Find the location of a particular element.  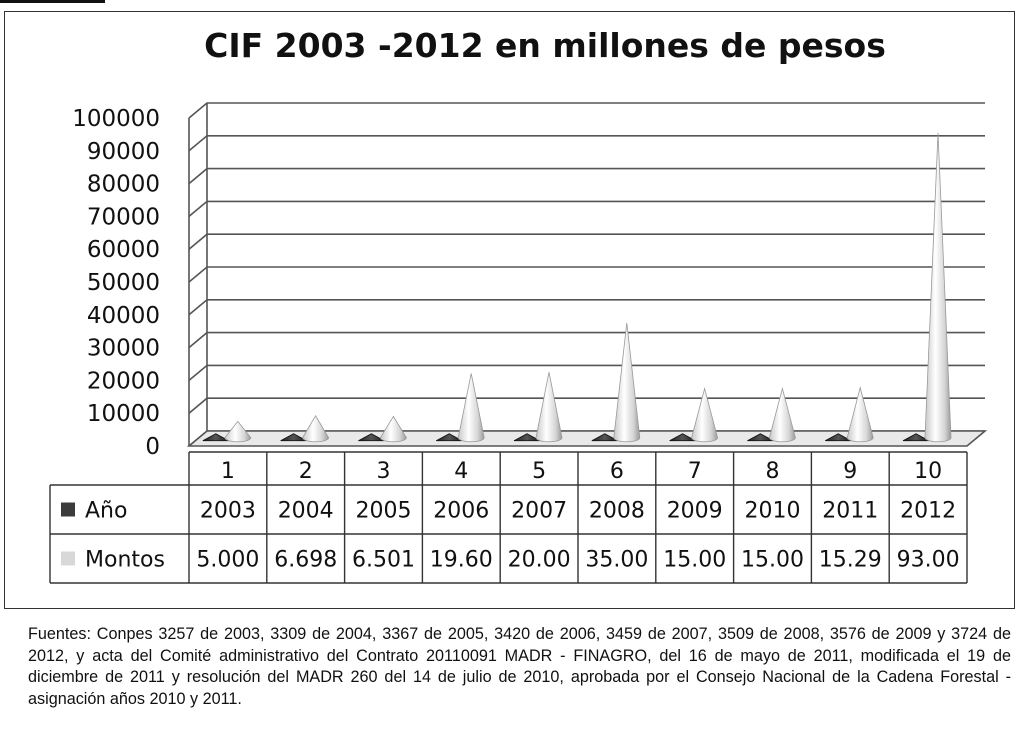

data-label: 2011 is located at coordinates (850, 511).